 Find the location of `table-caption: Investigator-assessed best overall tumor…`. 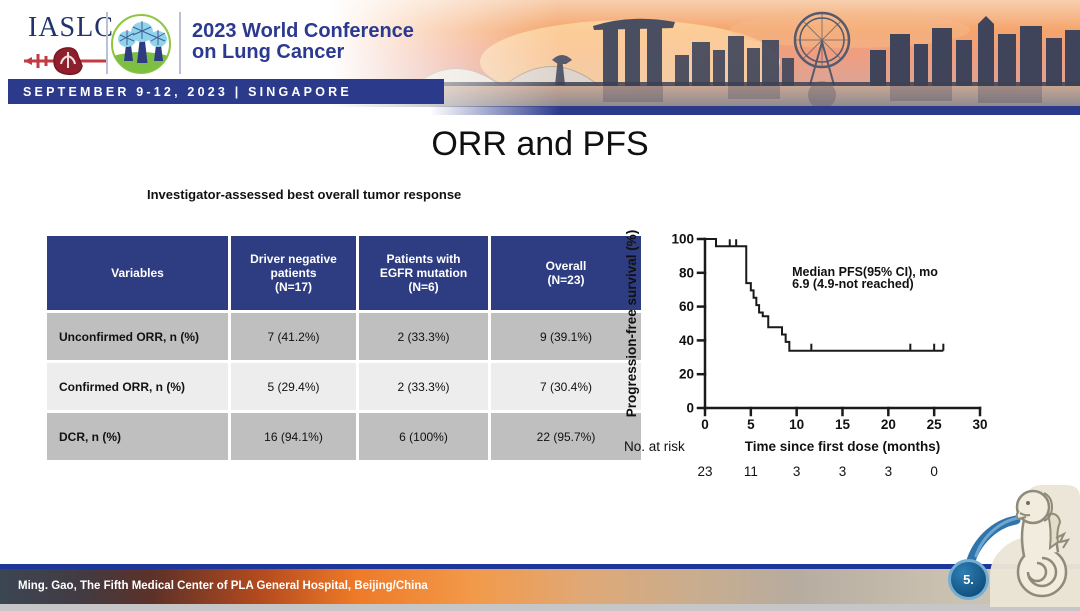

table-caption: Investigator-assessed best overall tumor… is located at coordinates (304, 194).